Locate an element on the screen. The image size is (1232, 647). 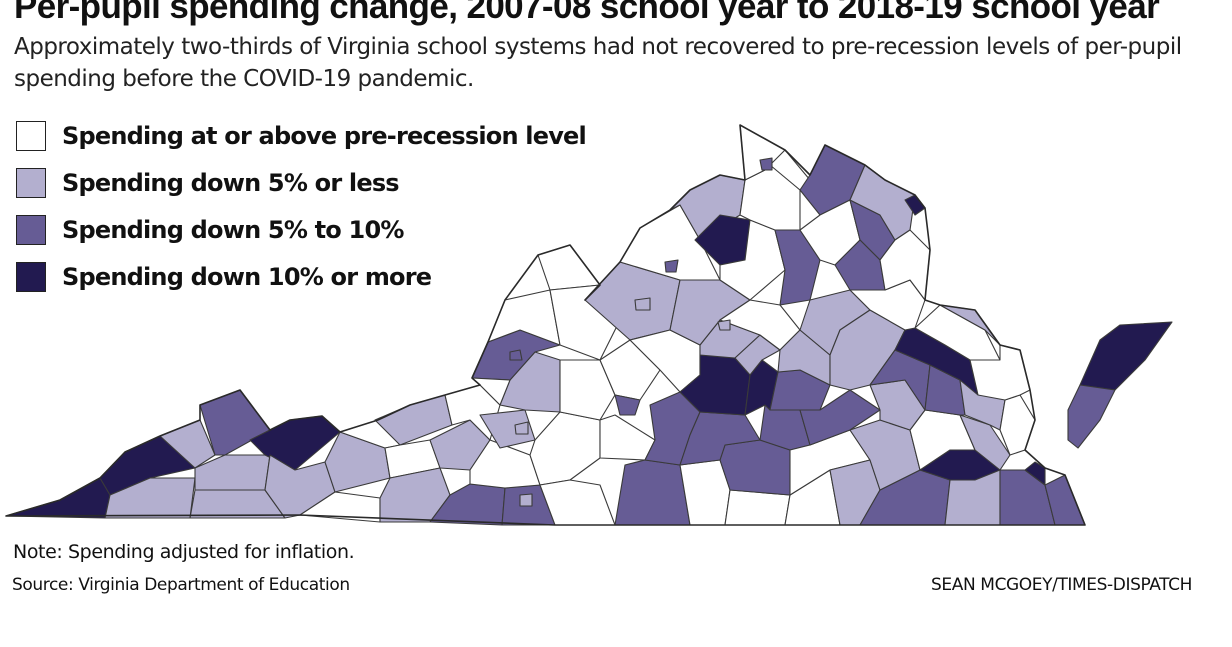
legend-label: Spending at or above pre-recession level is located at coordinates (324, 135).